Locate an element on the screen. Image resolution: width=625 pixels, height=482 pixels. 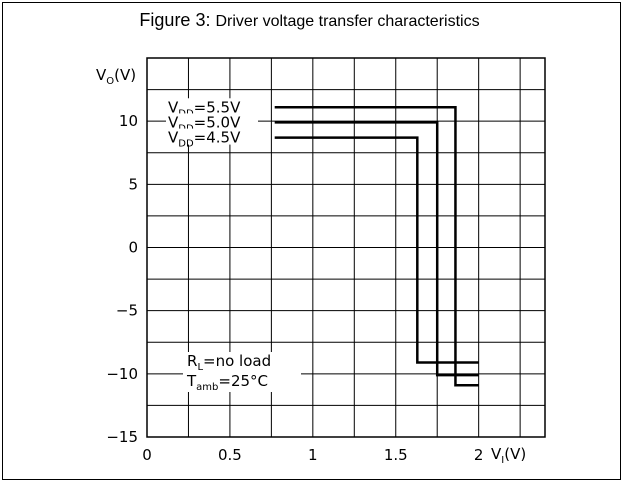
x-tick-label: 0.5 is located at coordinates (230, 455).